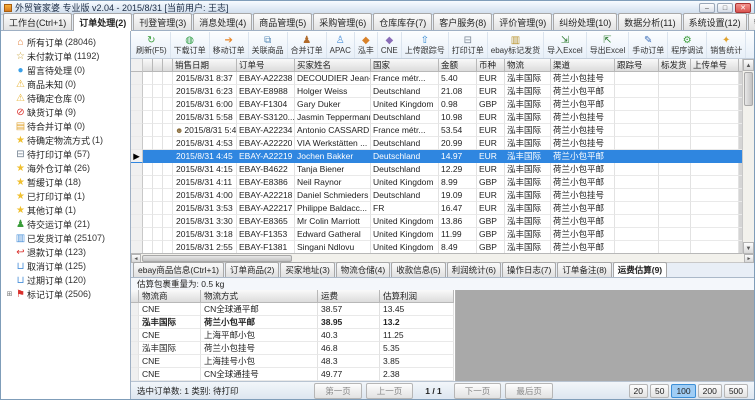 The image size is (755, 400). I want to click on page-size-button: 20, so click(638, 390).